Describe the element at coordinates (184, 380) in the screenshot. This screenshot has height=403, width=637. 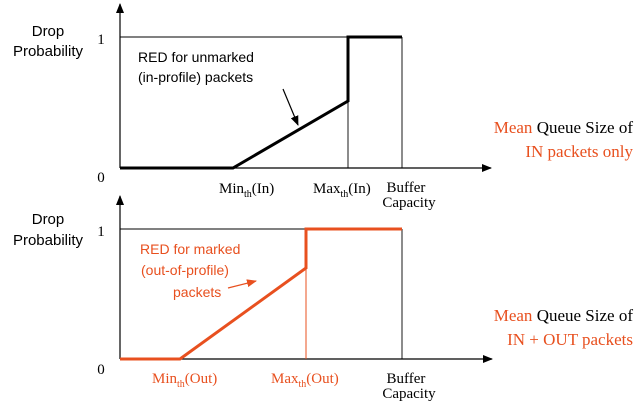
I see `bottom-min-label: Minth(Out)` at that location.